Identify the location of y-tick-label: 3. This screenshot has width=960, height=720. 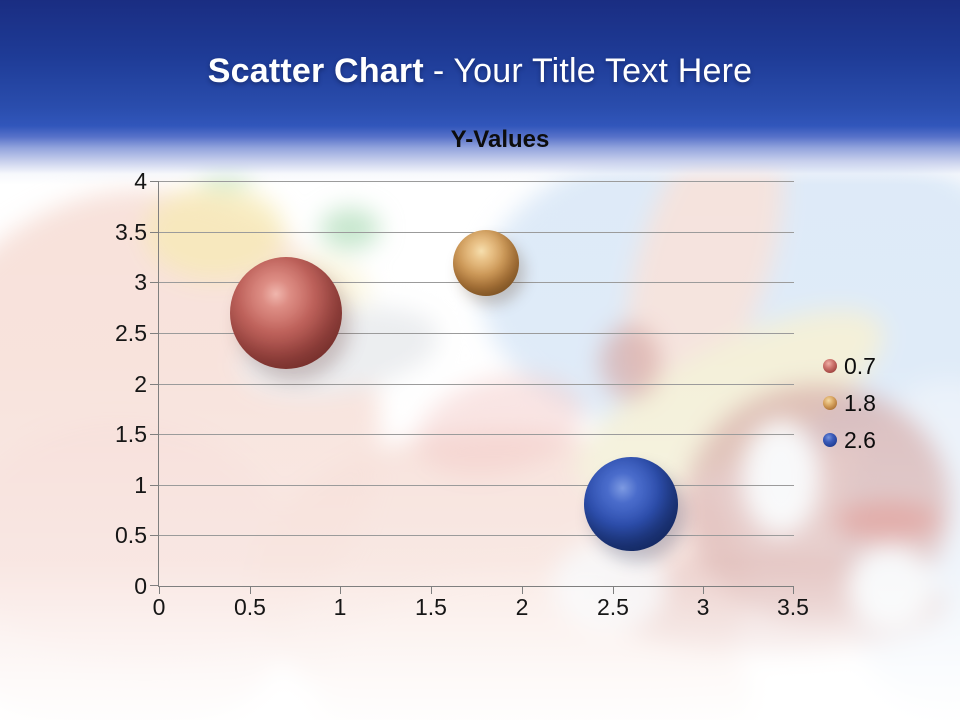
(140, 282).